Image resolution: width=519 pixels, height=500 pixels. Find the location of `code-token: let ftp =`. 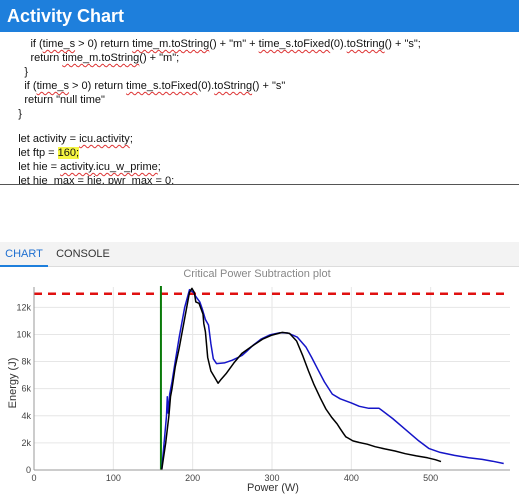

code-token: let ftp = is located at coordinates (32, 153).